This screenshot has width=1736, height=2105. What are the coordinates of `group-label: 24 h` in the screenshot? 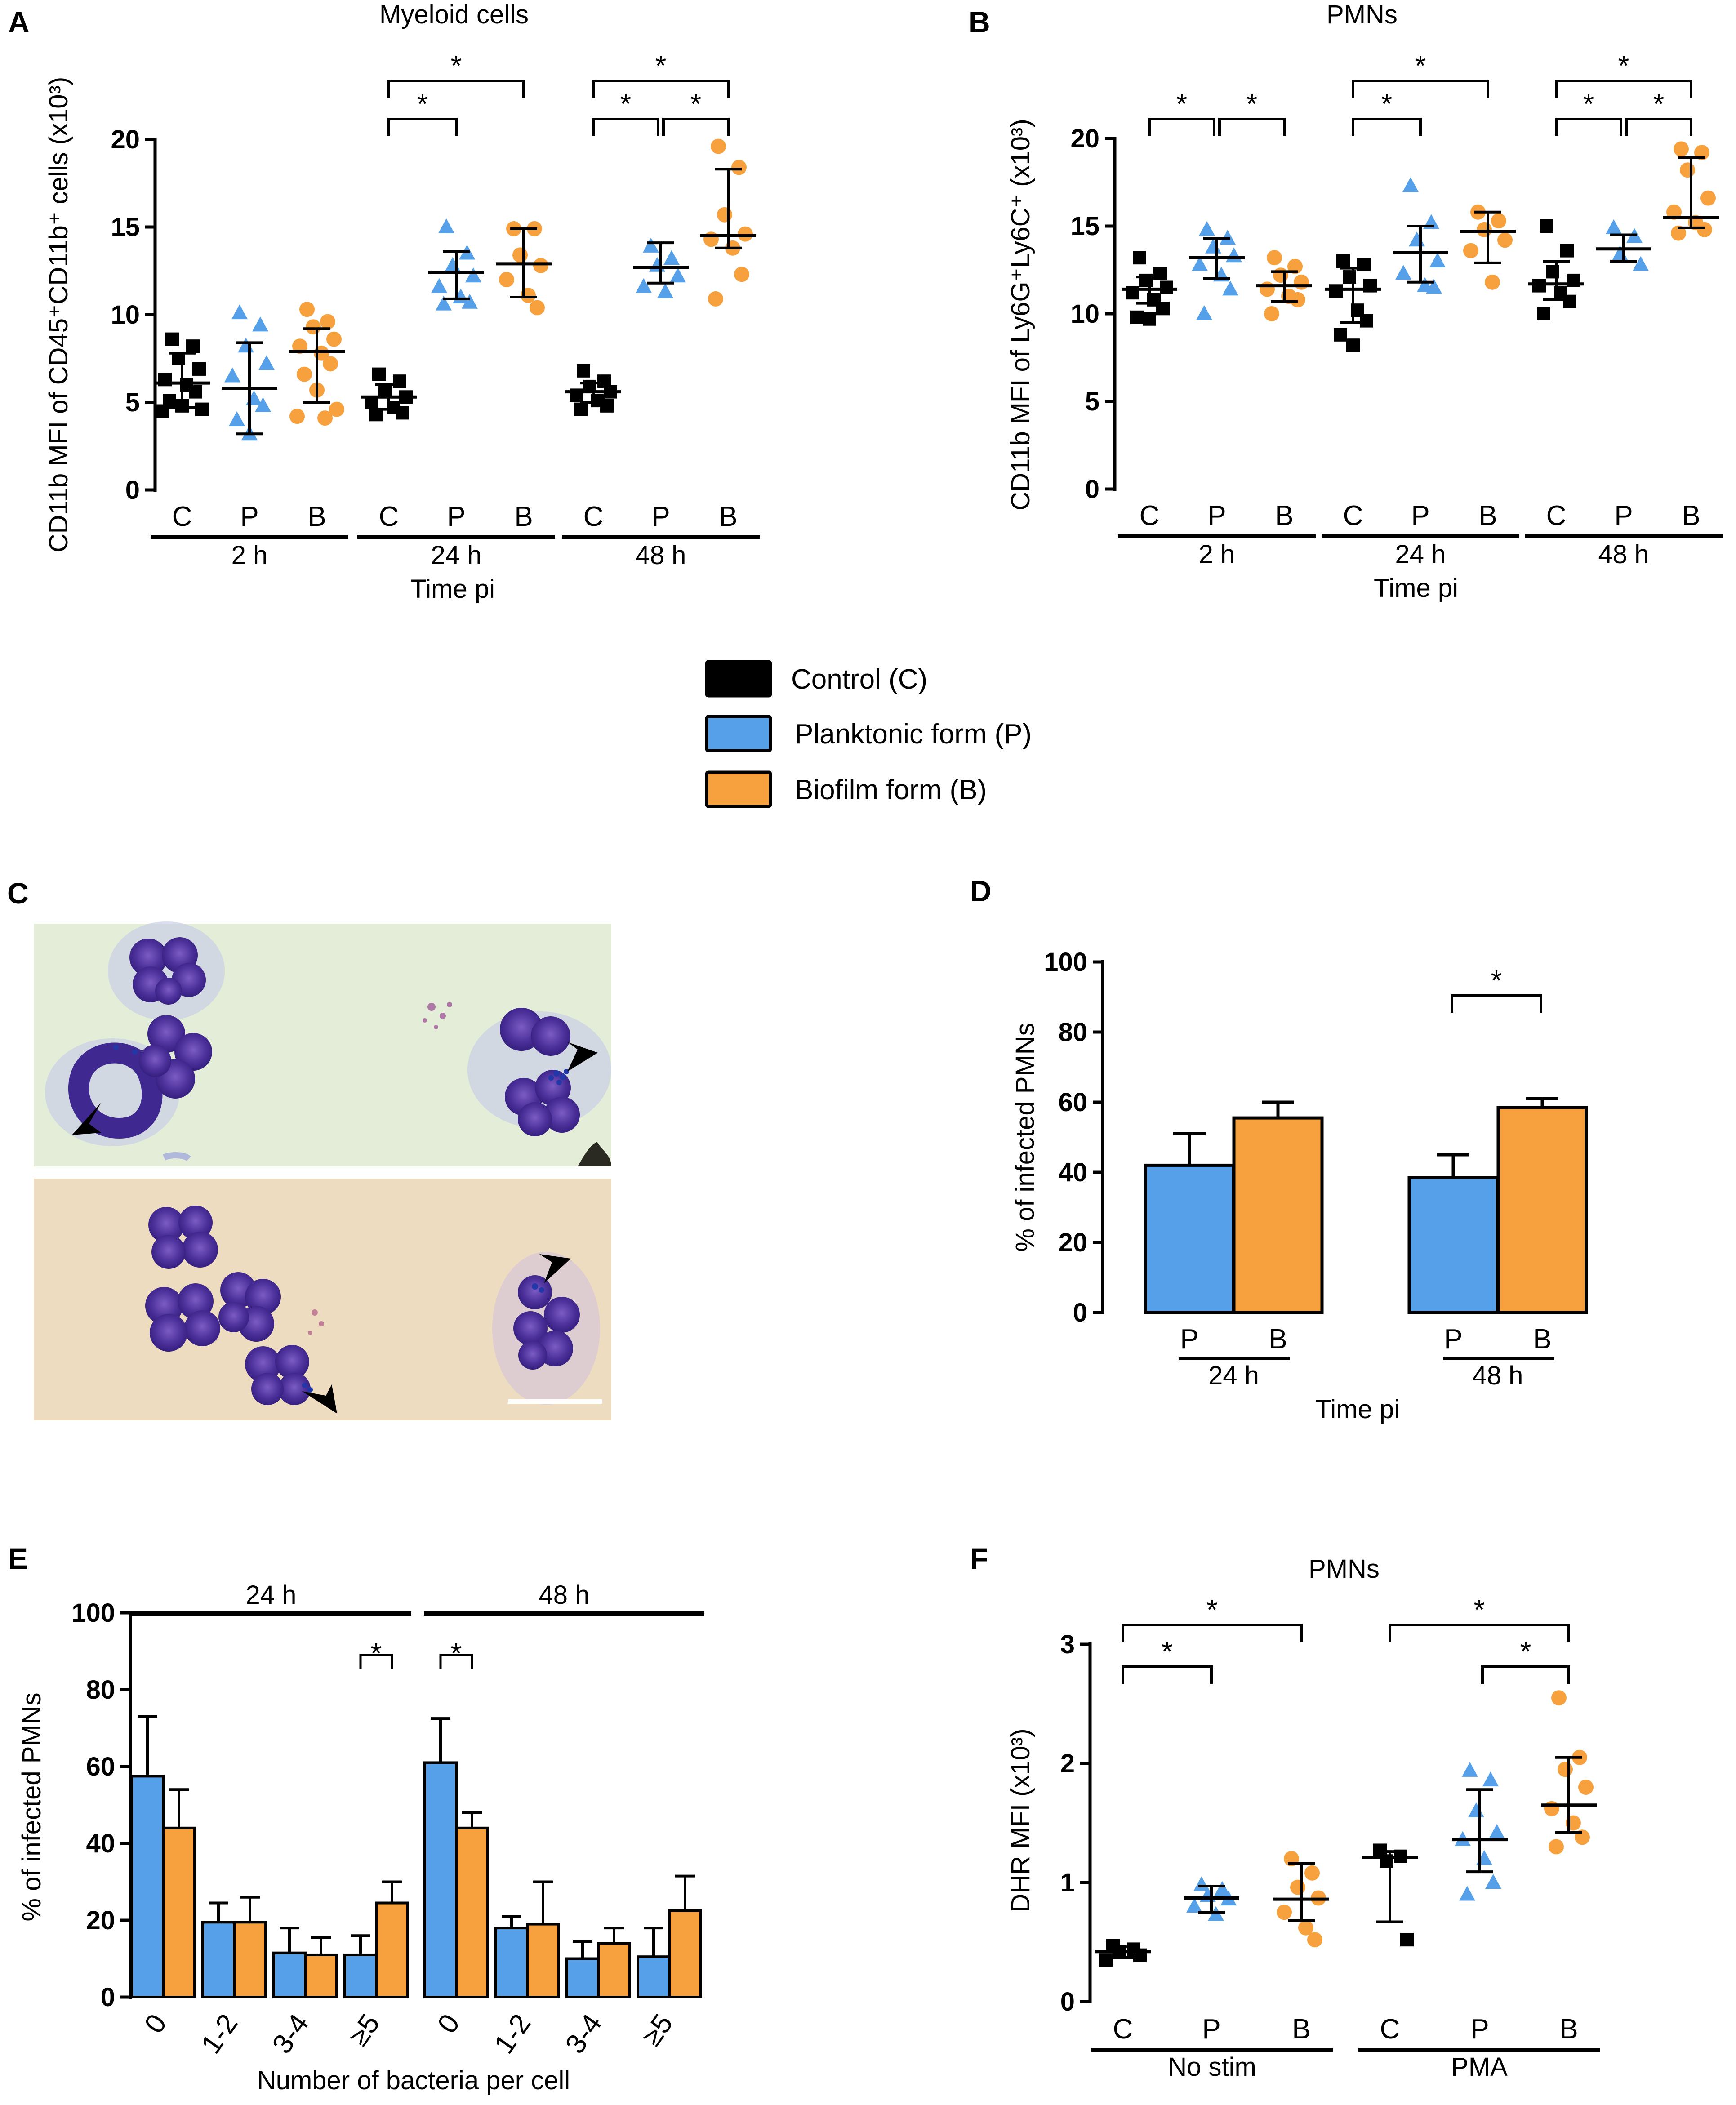 It's located at (271, 1595).